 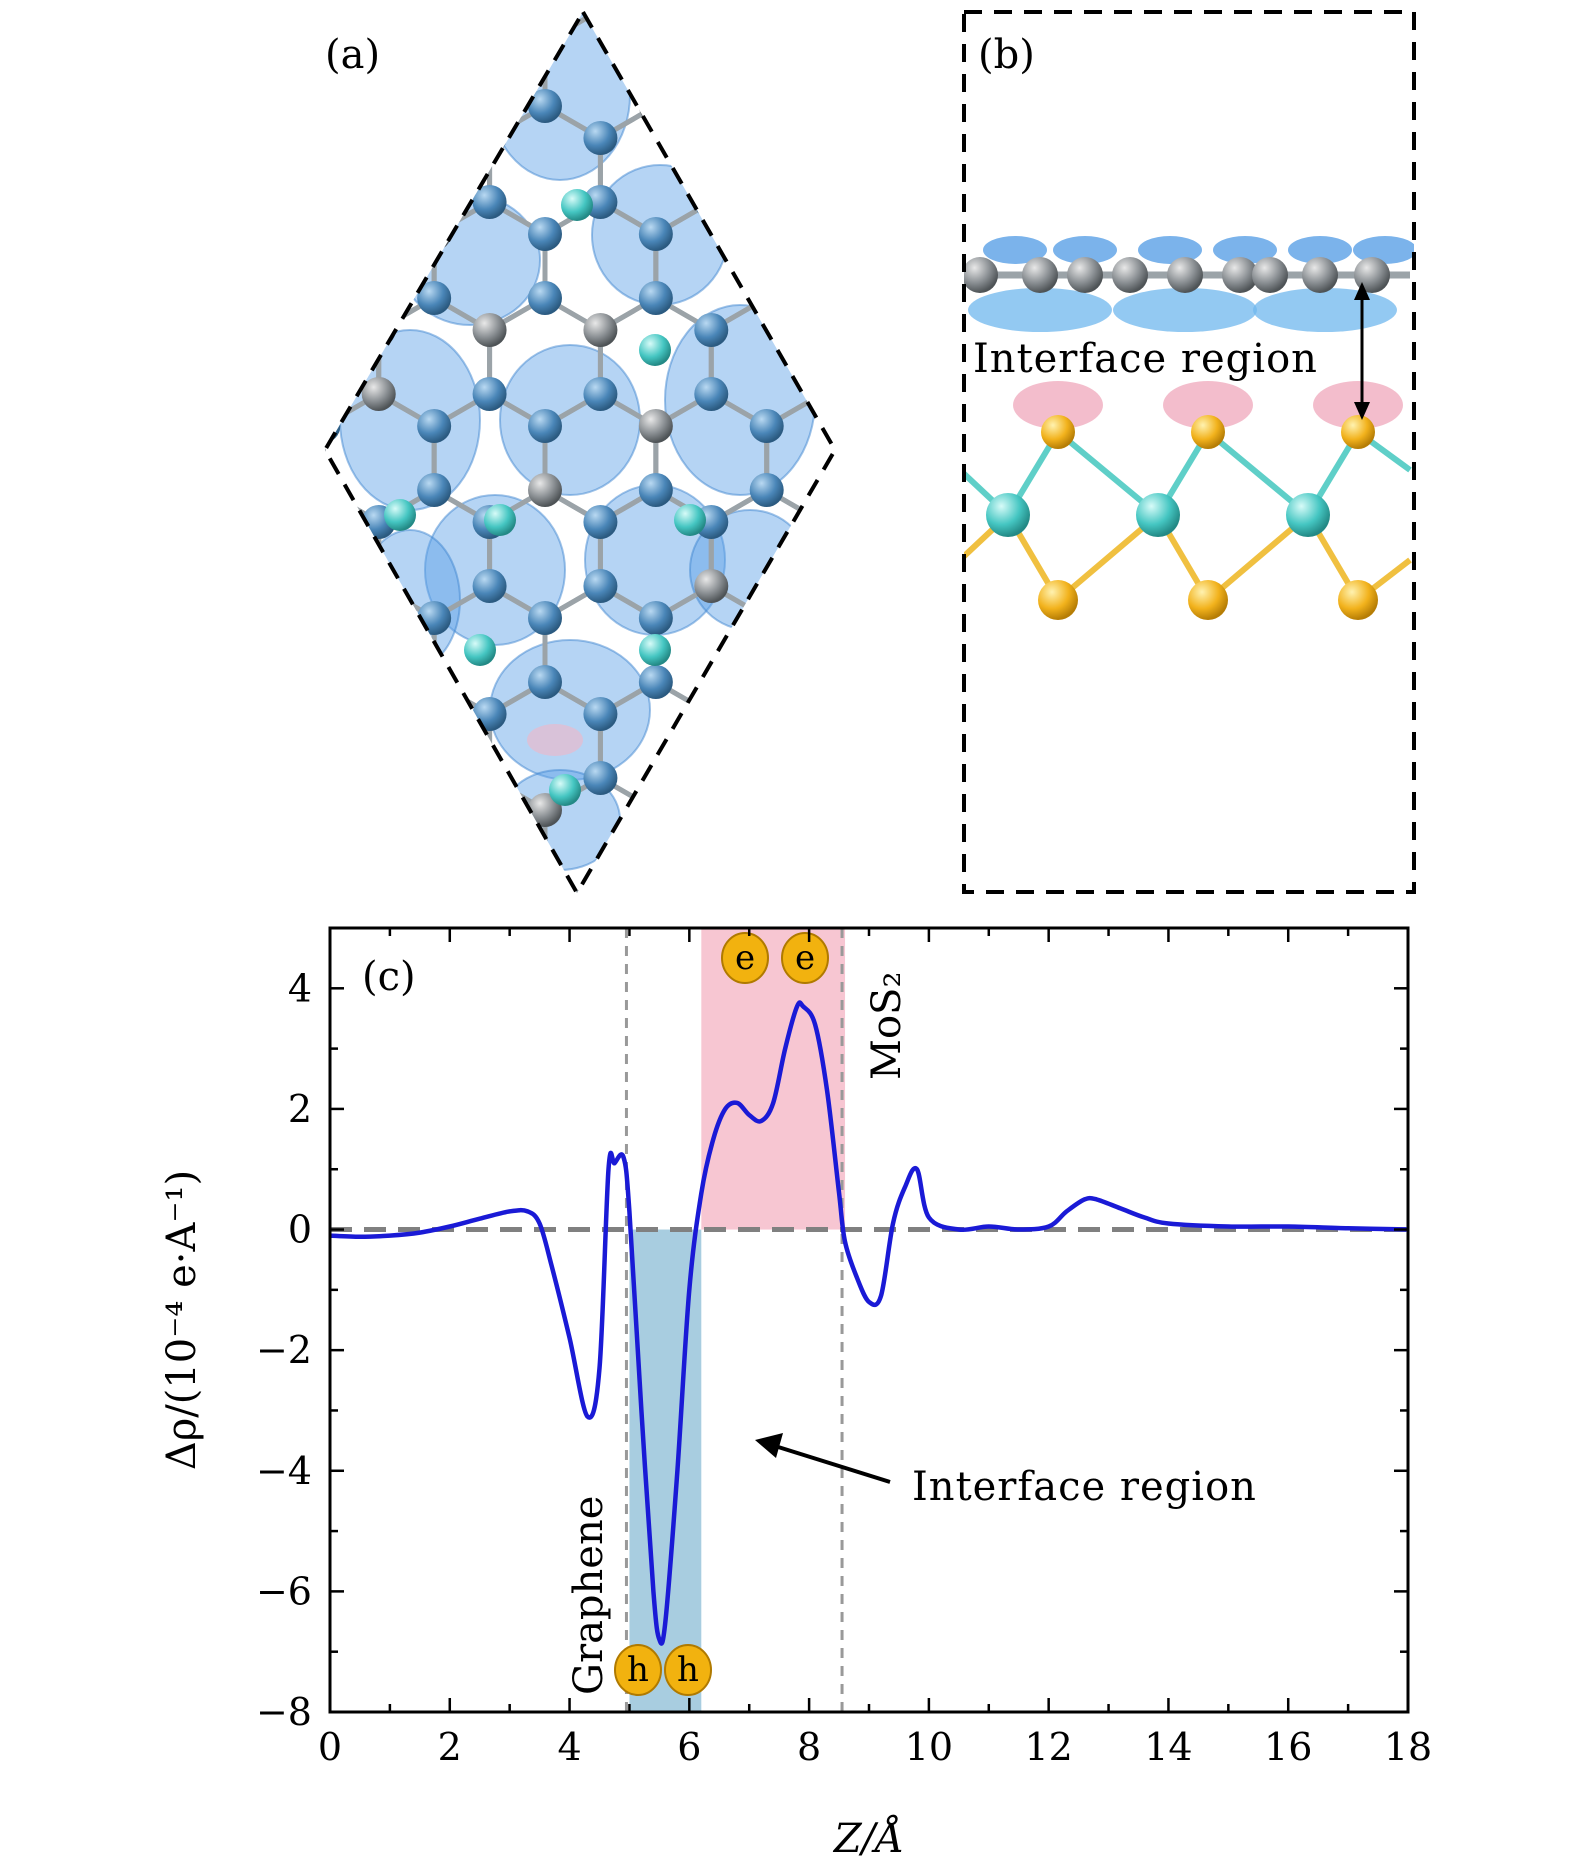 I want to click on pink-isosurface, so click(x=1208, y=405).